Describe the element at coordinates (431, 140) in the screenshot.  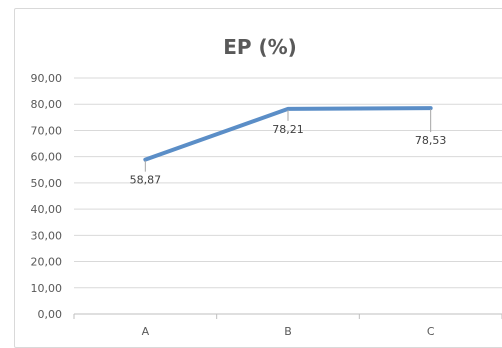
I see `data-label: 78,53` at that location.